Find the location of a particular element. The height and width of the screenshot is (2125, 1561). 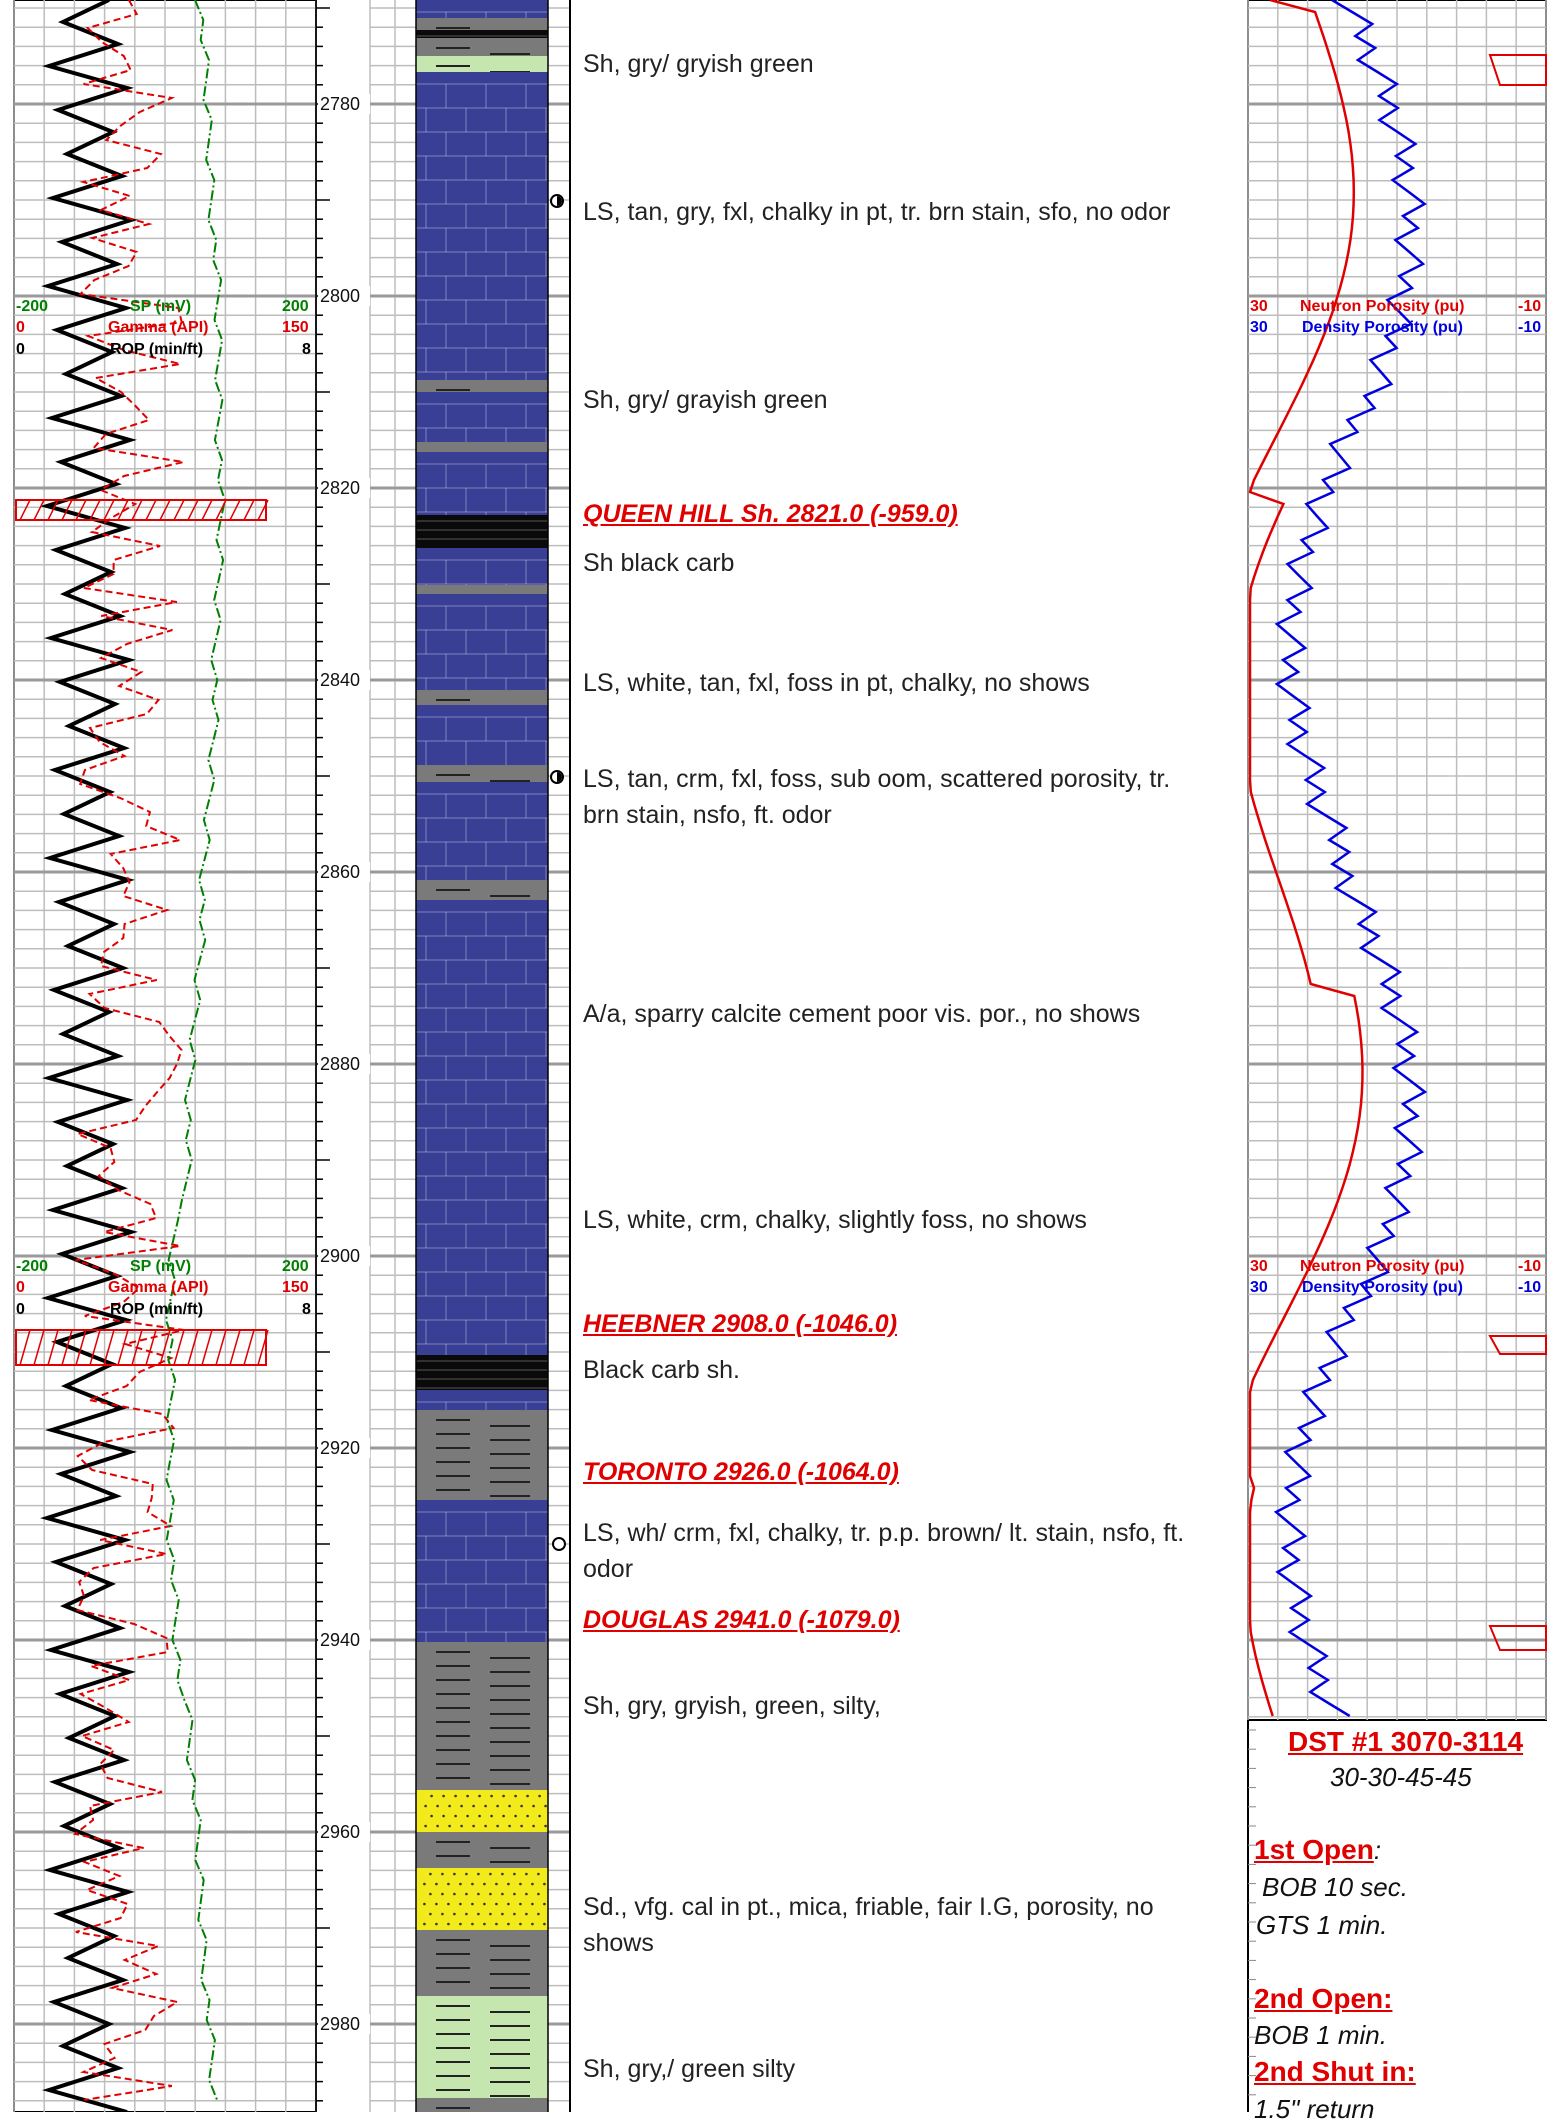

depth-label: 2820 is located at coordinates (344, 488).